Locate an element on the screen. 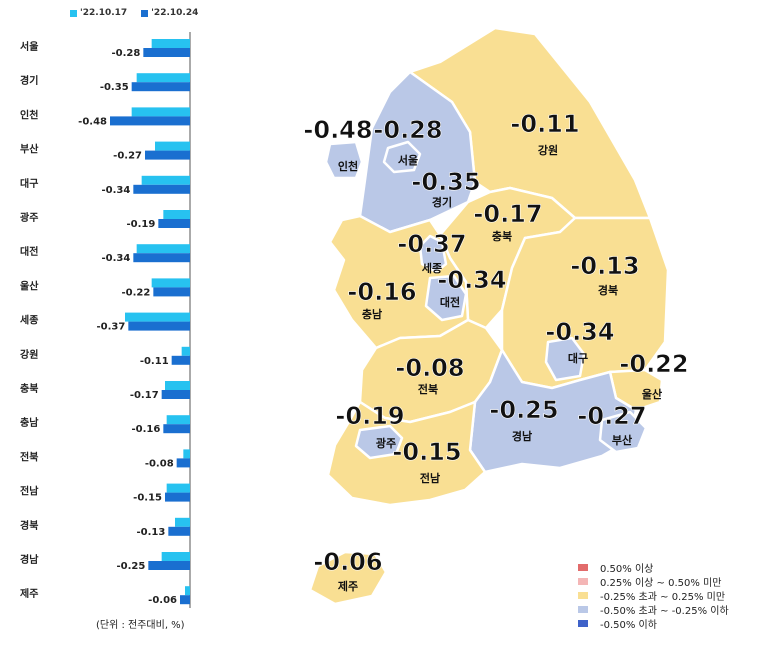 This screenshot has width=770, height=660. bar-value-label: -0.35 is located at coordinates (114, 87).